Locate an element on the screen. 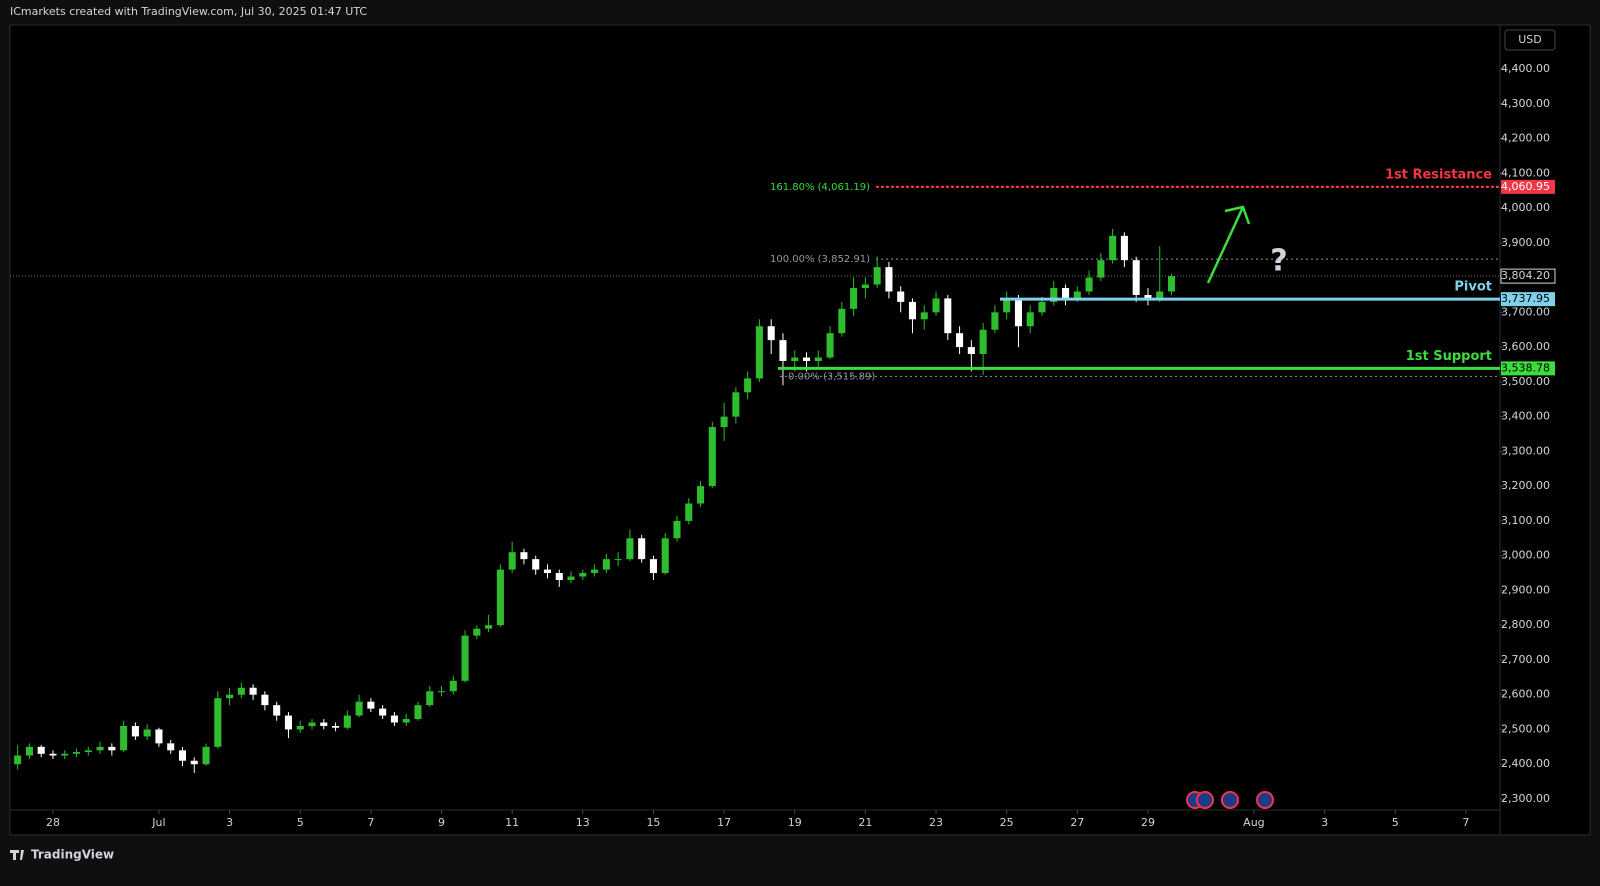 This screenshot has height=886, width=1600. y-tick-label: 2,600.00 is located at coordinates (1525, 694).